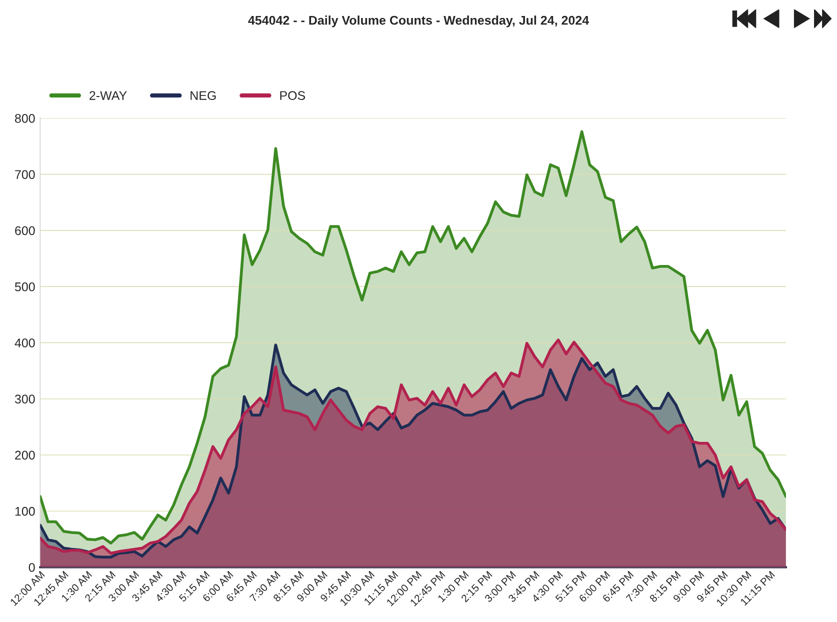 Image resolution: width=837 pixels, height=622 pixels. Describe the element at coordinates (203, 95) in the screenshot. I see `legend-label: NEG` at that location.